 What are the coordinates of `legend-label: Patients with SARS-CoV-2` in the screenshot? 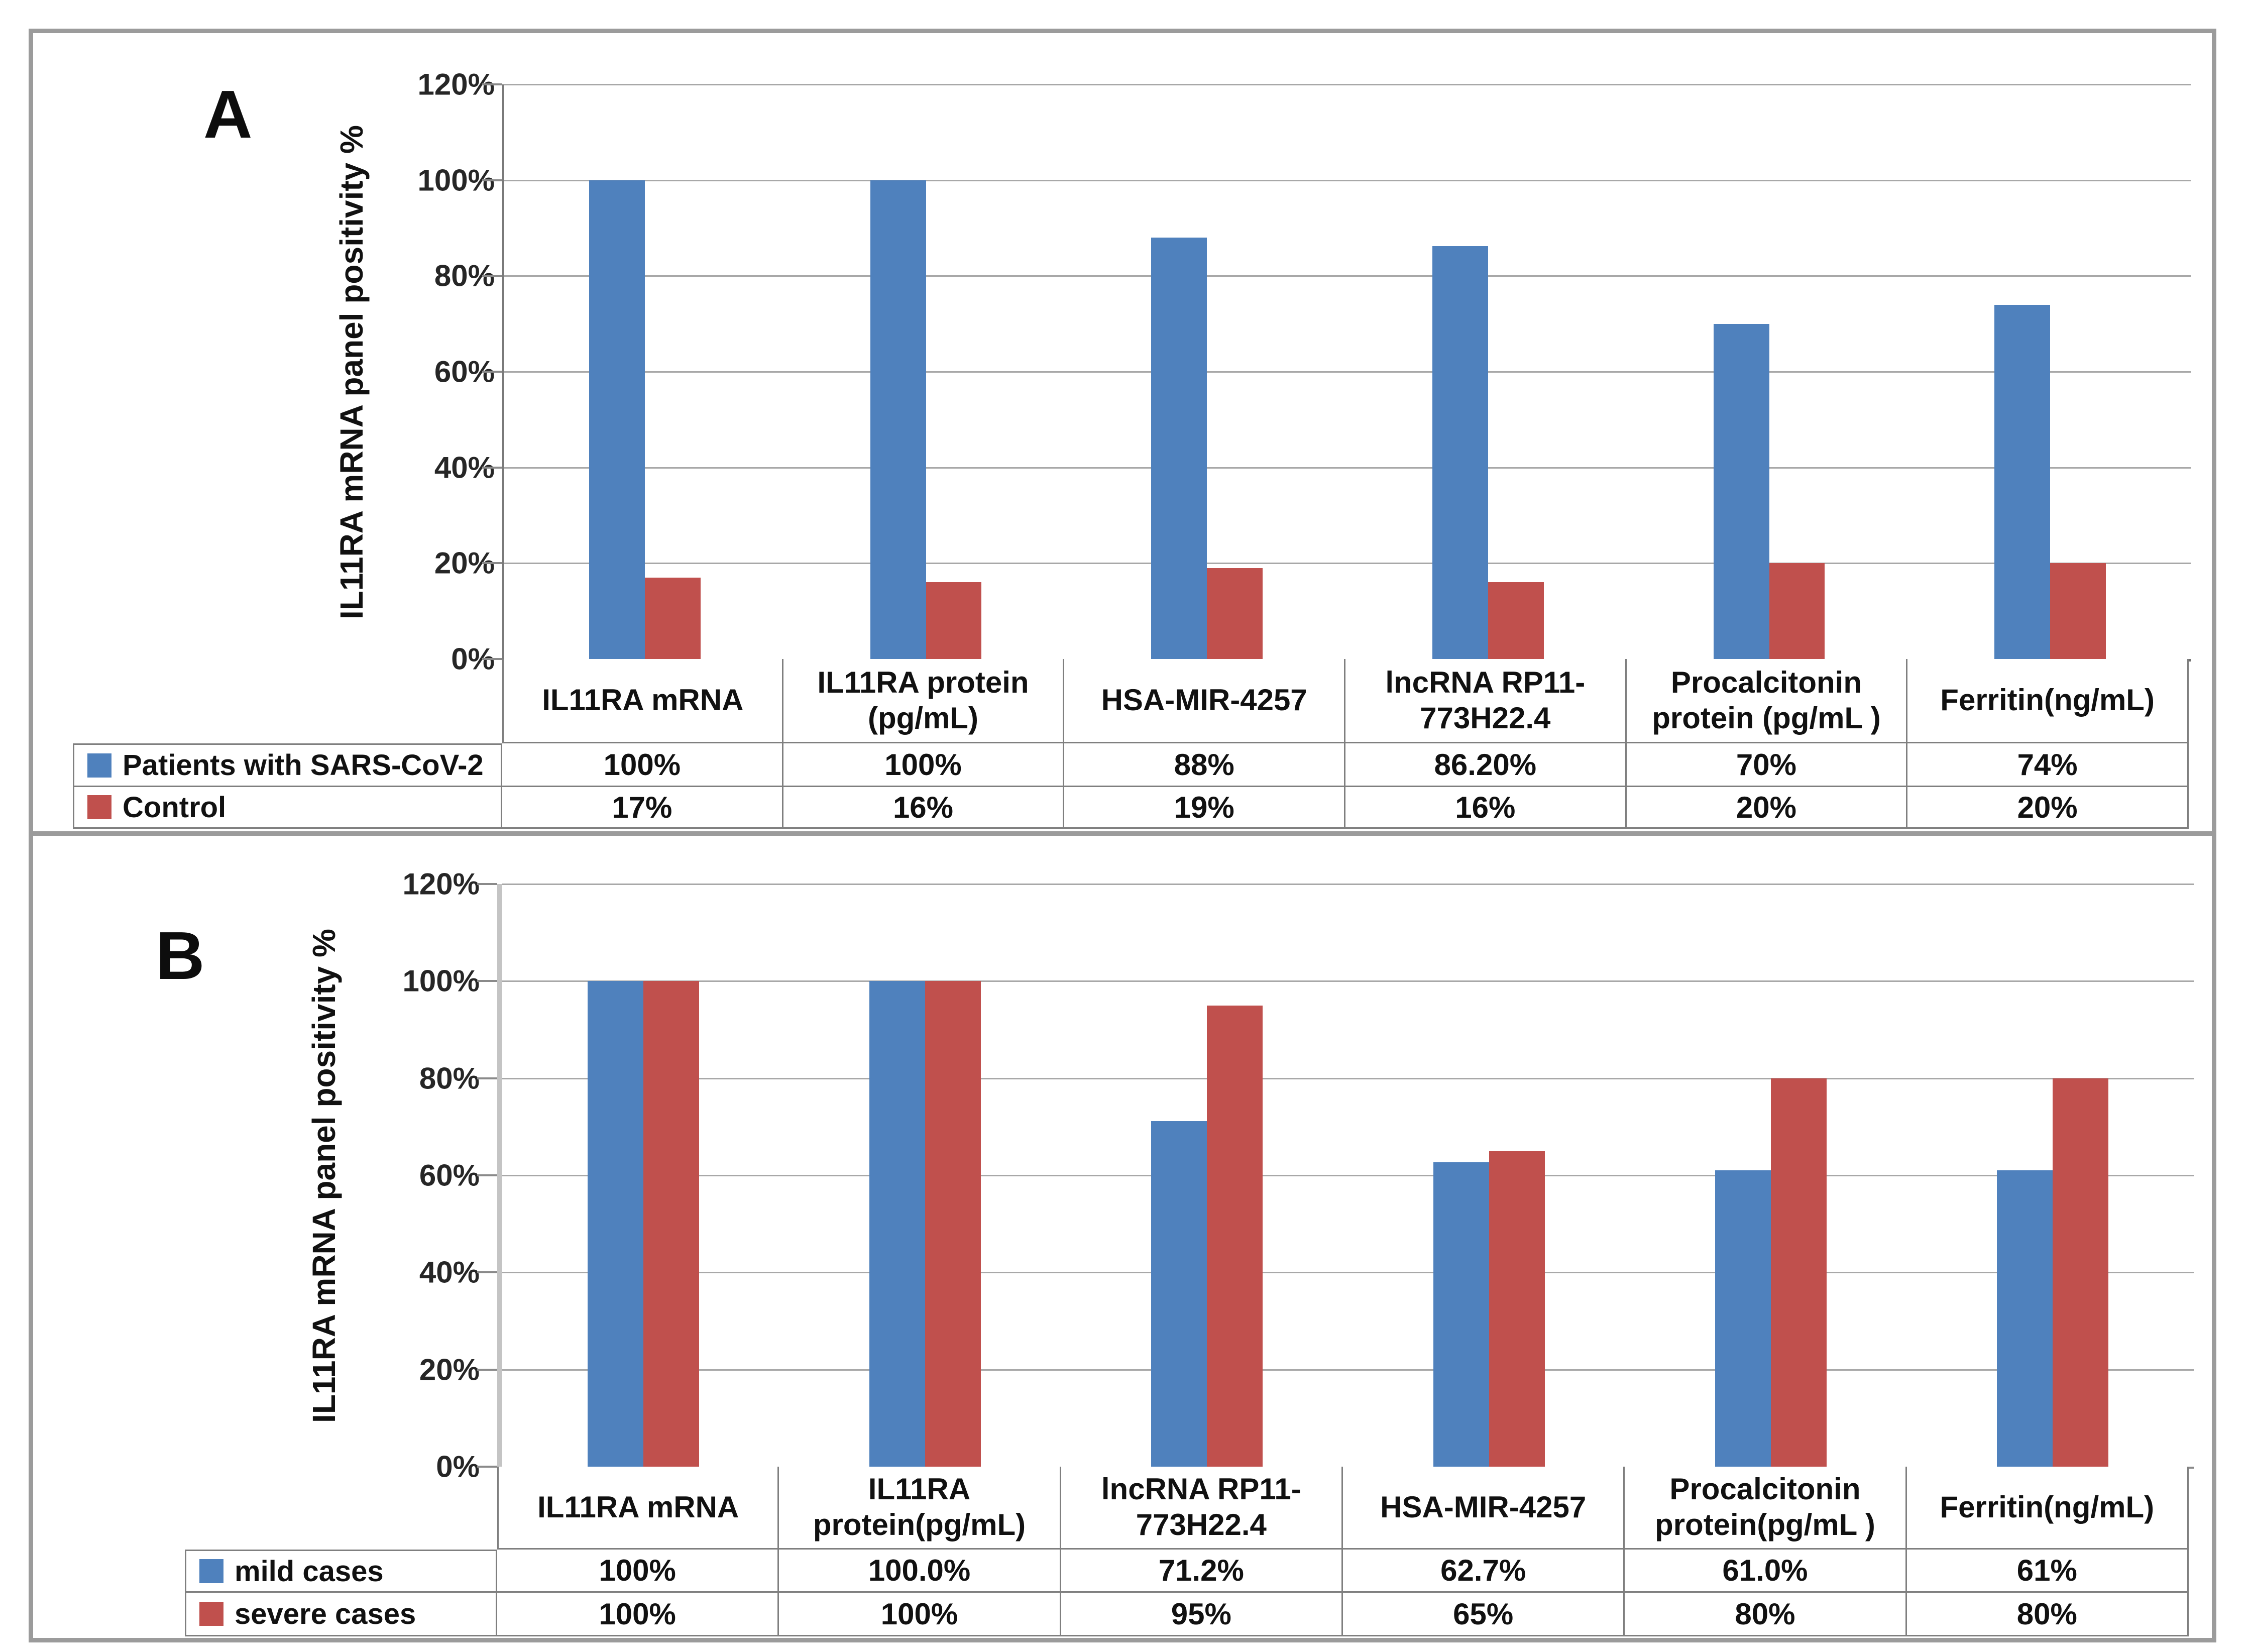 It's located at (303, 765).